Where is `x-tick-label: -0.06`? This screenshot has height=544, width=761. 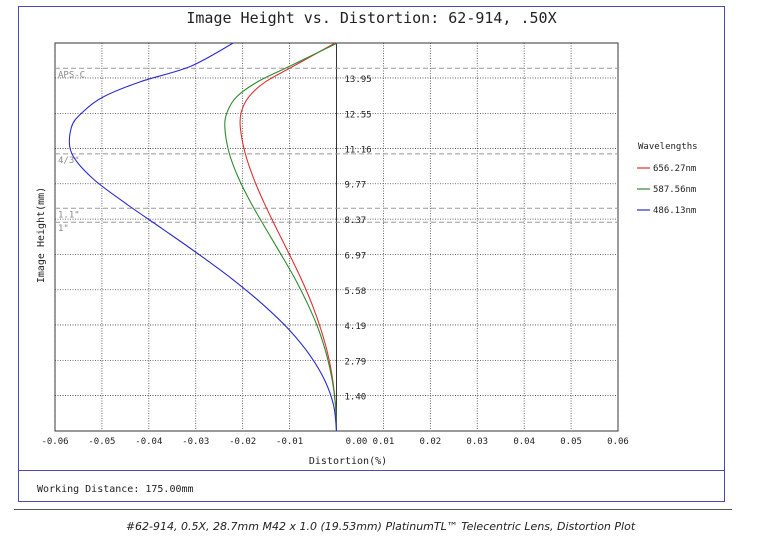
x-tick-label: -0.06 is located at coordinates (54, 442).